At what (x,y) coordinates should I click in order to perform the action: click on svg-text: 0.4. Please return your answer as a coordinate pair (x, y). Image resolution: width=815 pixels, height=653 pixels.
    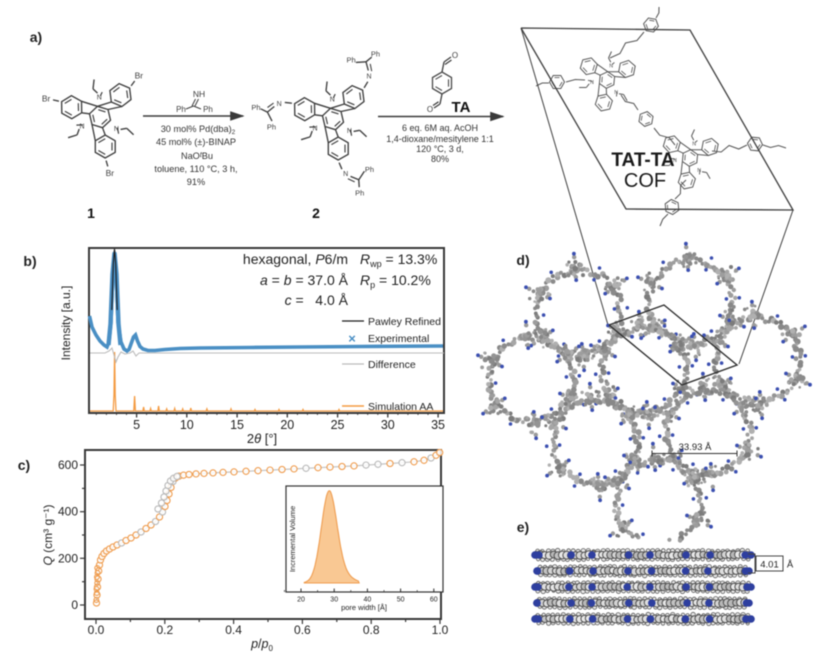
    Looking at the image, I should click on (233, 630).